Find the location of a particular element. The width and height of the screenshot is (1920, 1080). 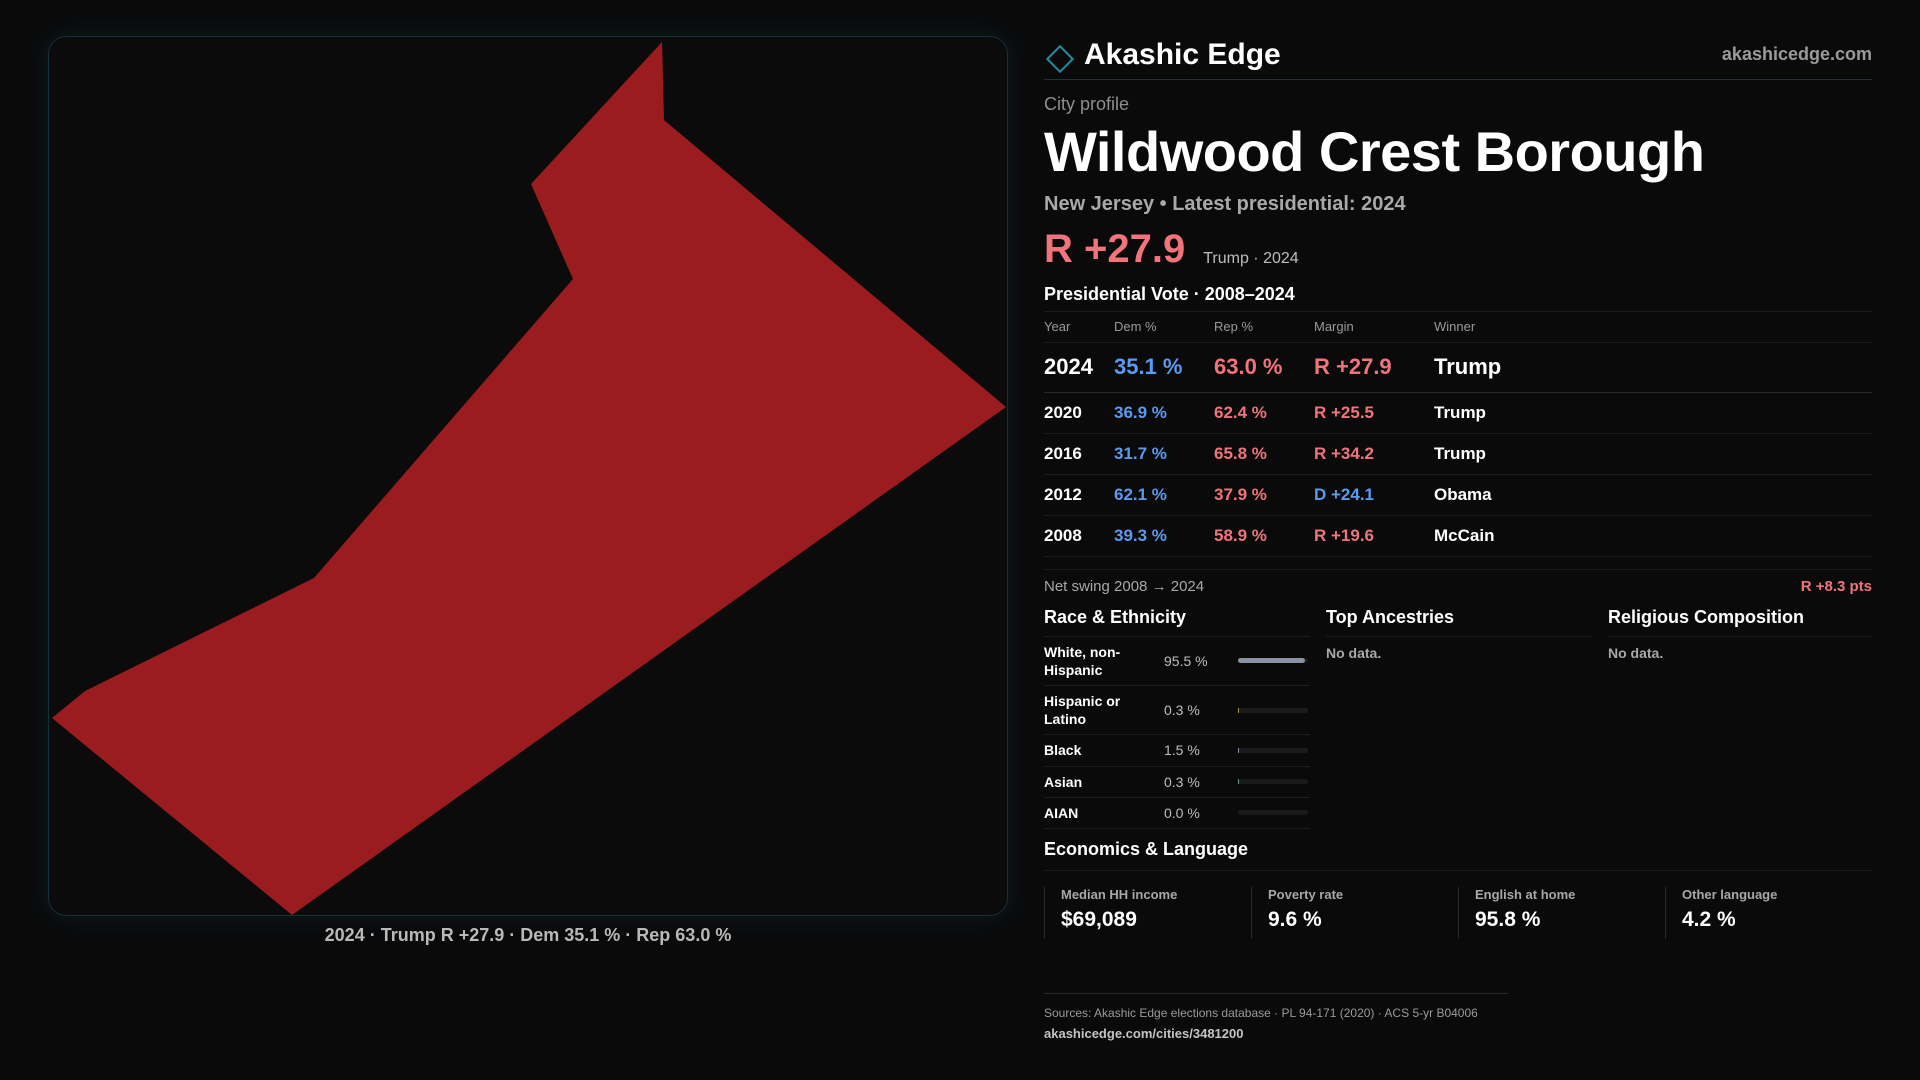

table-header-row: Year Dem % Rep % Margin Winner is located at coordinates (1458, 326).